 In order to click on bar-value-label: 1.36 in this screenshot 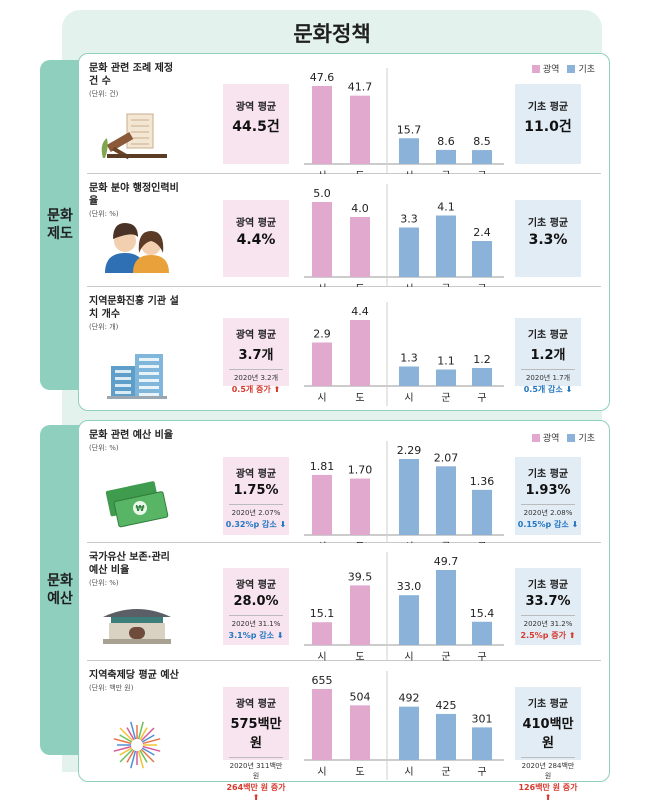, I will do `click(482, 481)`.